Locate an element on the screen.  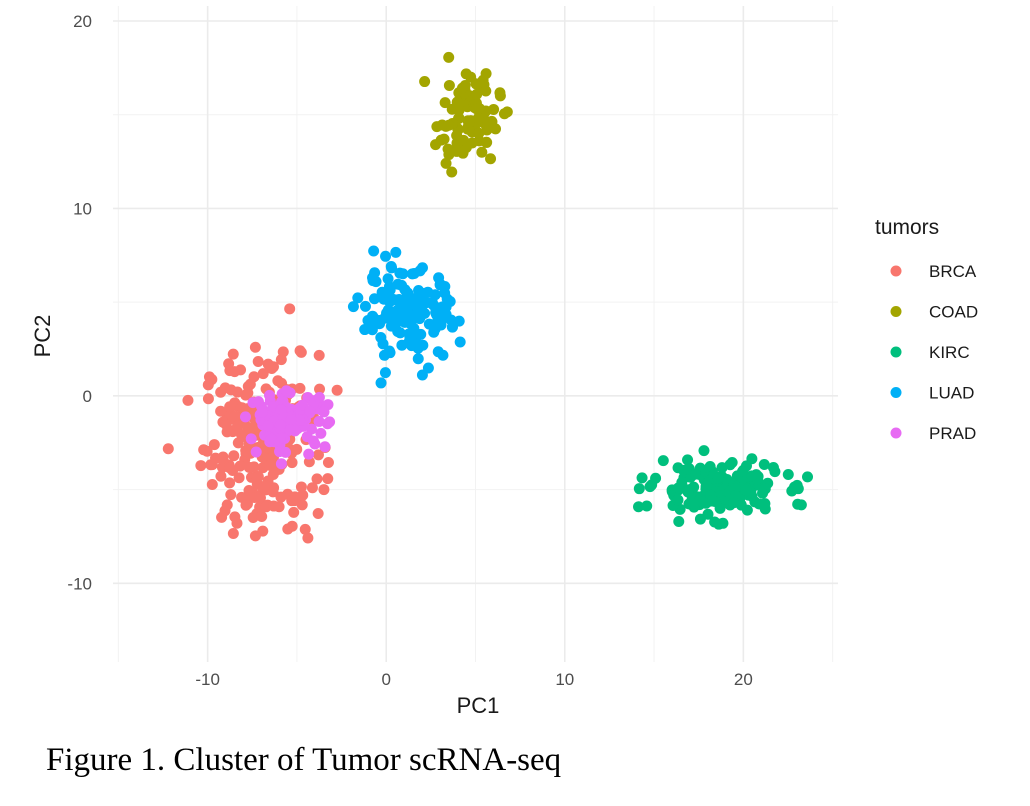
x-tick-label: 20 is located at coordinates (743, 679).